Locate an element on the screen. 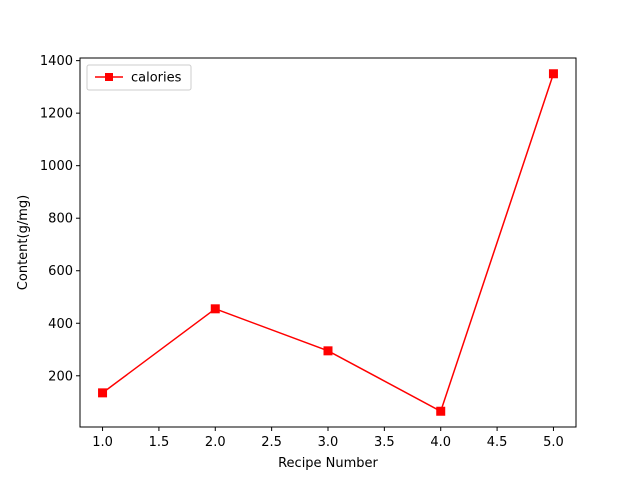 The height and width of the screenshot is (480, 640). y-tick-label: 600 is located at coordinates (60, 271).